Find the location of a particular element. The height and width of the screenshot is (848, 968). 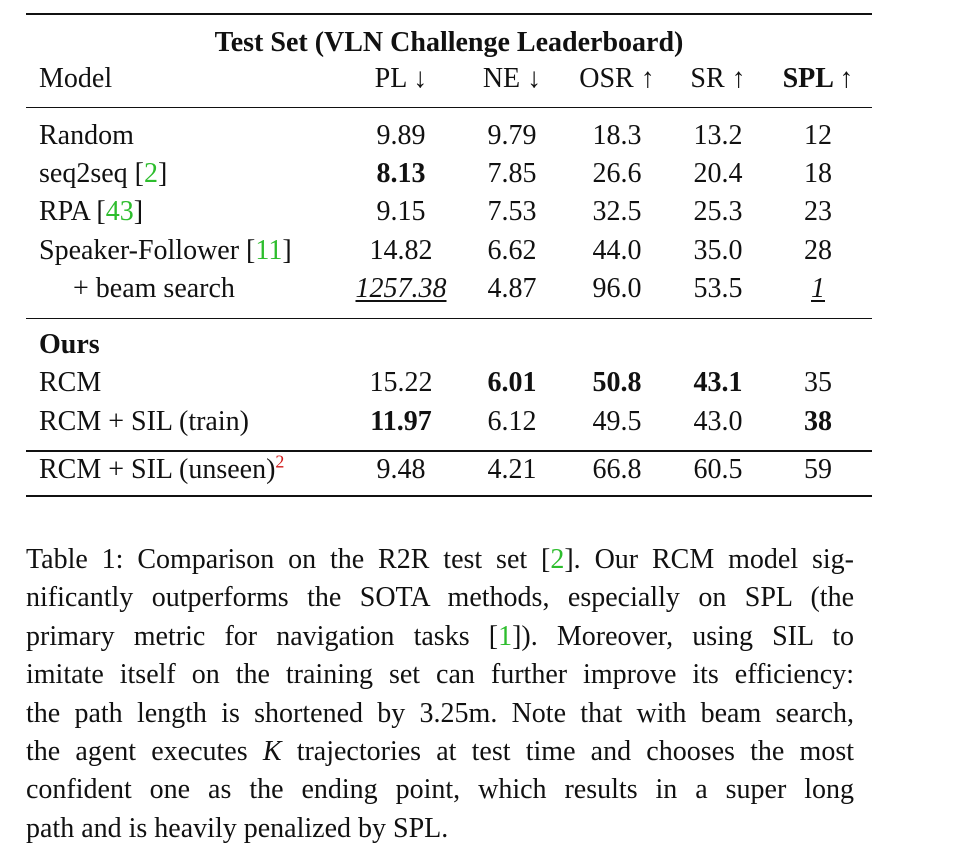

row-pl: 9.89 is located at coordinates (401, 135).